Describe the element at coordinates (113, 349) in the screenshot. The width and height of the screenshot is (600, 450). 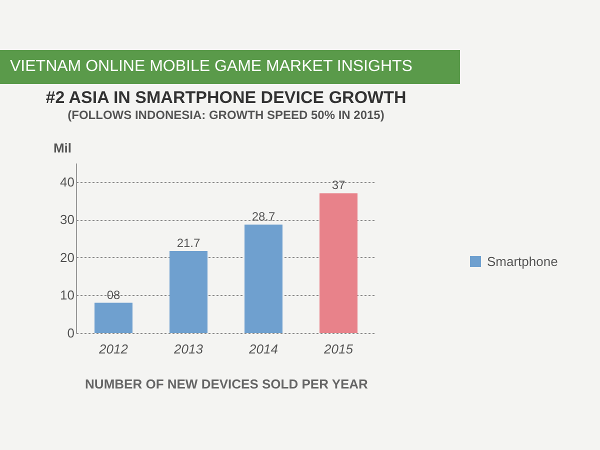
I see `x-tick-label: 2012` at that location.